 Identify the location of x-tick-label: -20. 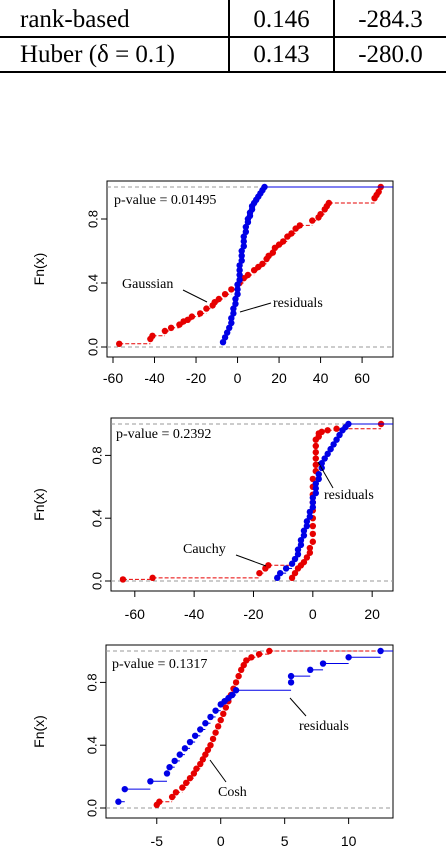
(196, 378).